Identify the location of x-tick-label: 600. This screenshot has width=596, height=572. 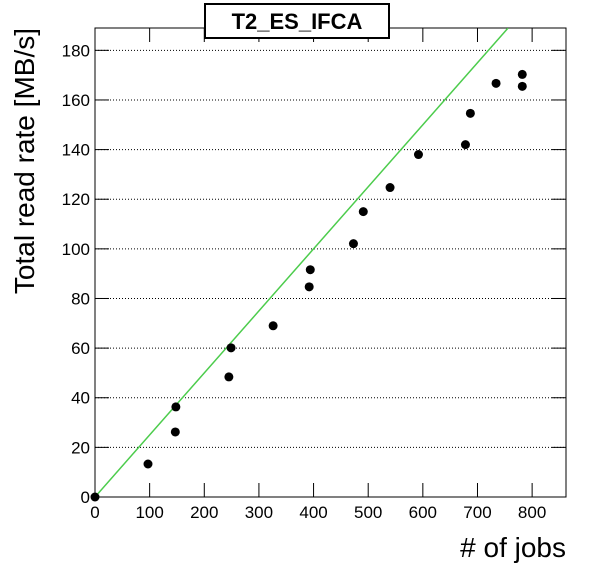
(423, 512).